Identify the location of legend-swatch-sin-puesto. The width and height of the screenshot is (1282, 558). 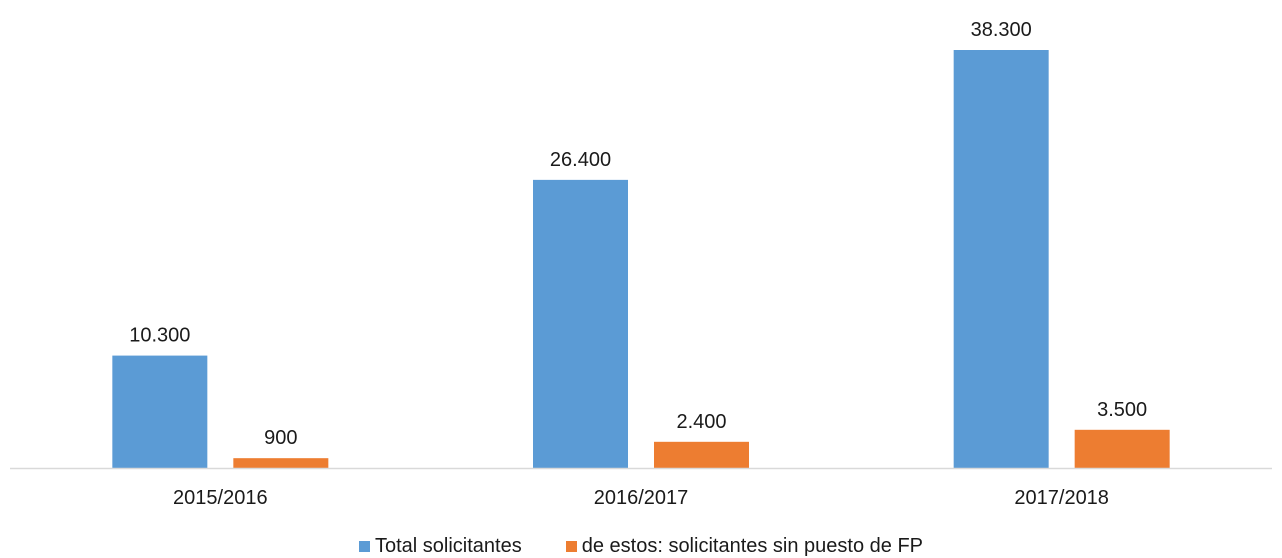
(571, 546).